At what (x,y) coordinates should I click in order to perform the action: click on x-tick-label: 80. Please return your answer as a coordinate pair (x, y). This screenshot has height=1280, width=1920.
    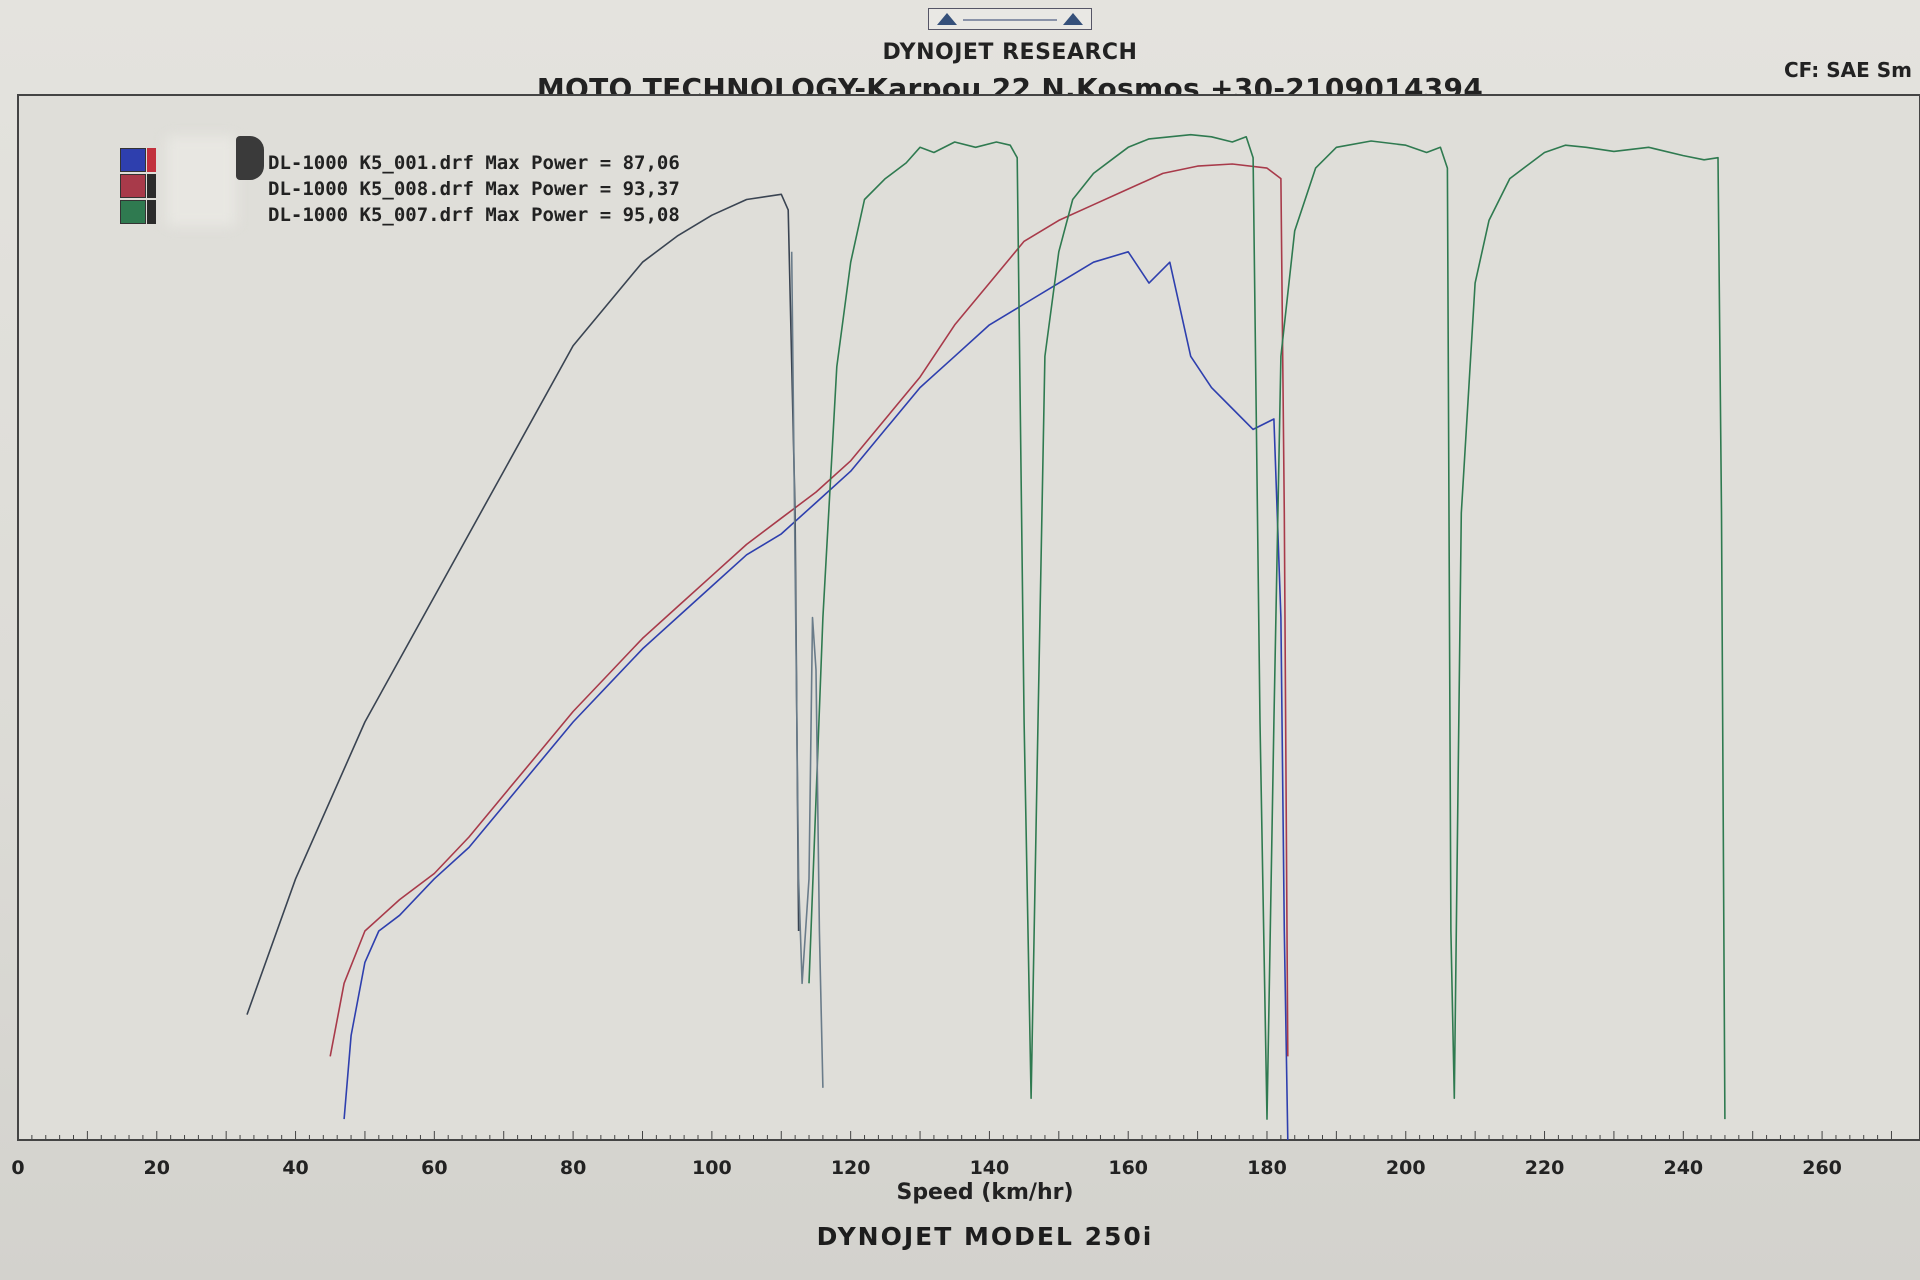
    Looking at the image, I should click on (573, 1168).